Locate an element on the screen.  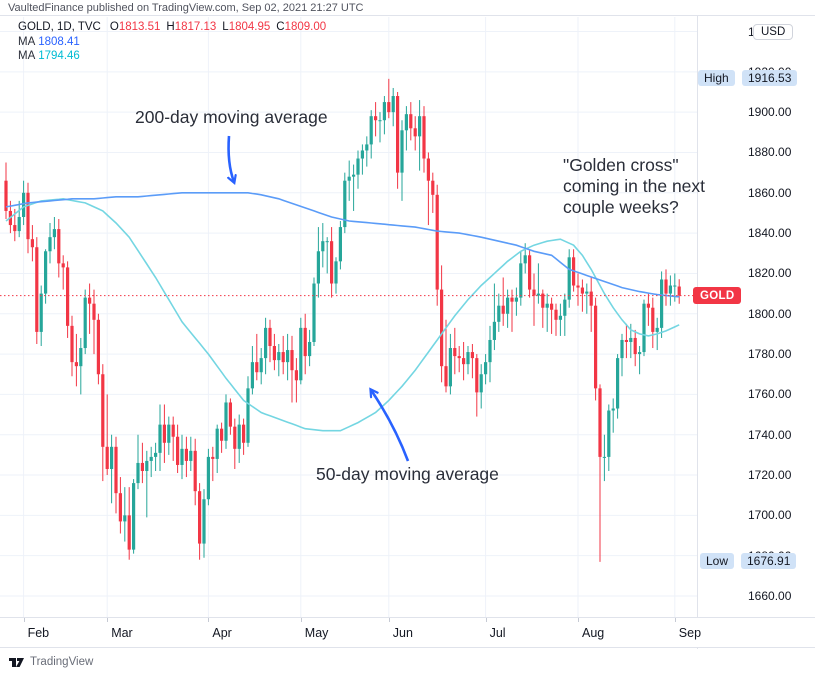
high-marker-label: High is located at coordinates (716, 78).